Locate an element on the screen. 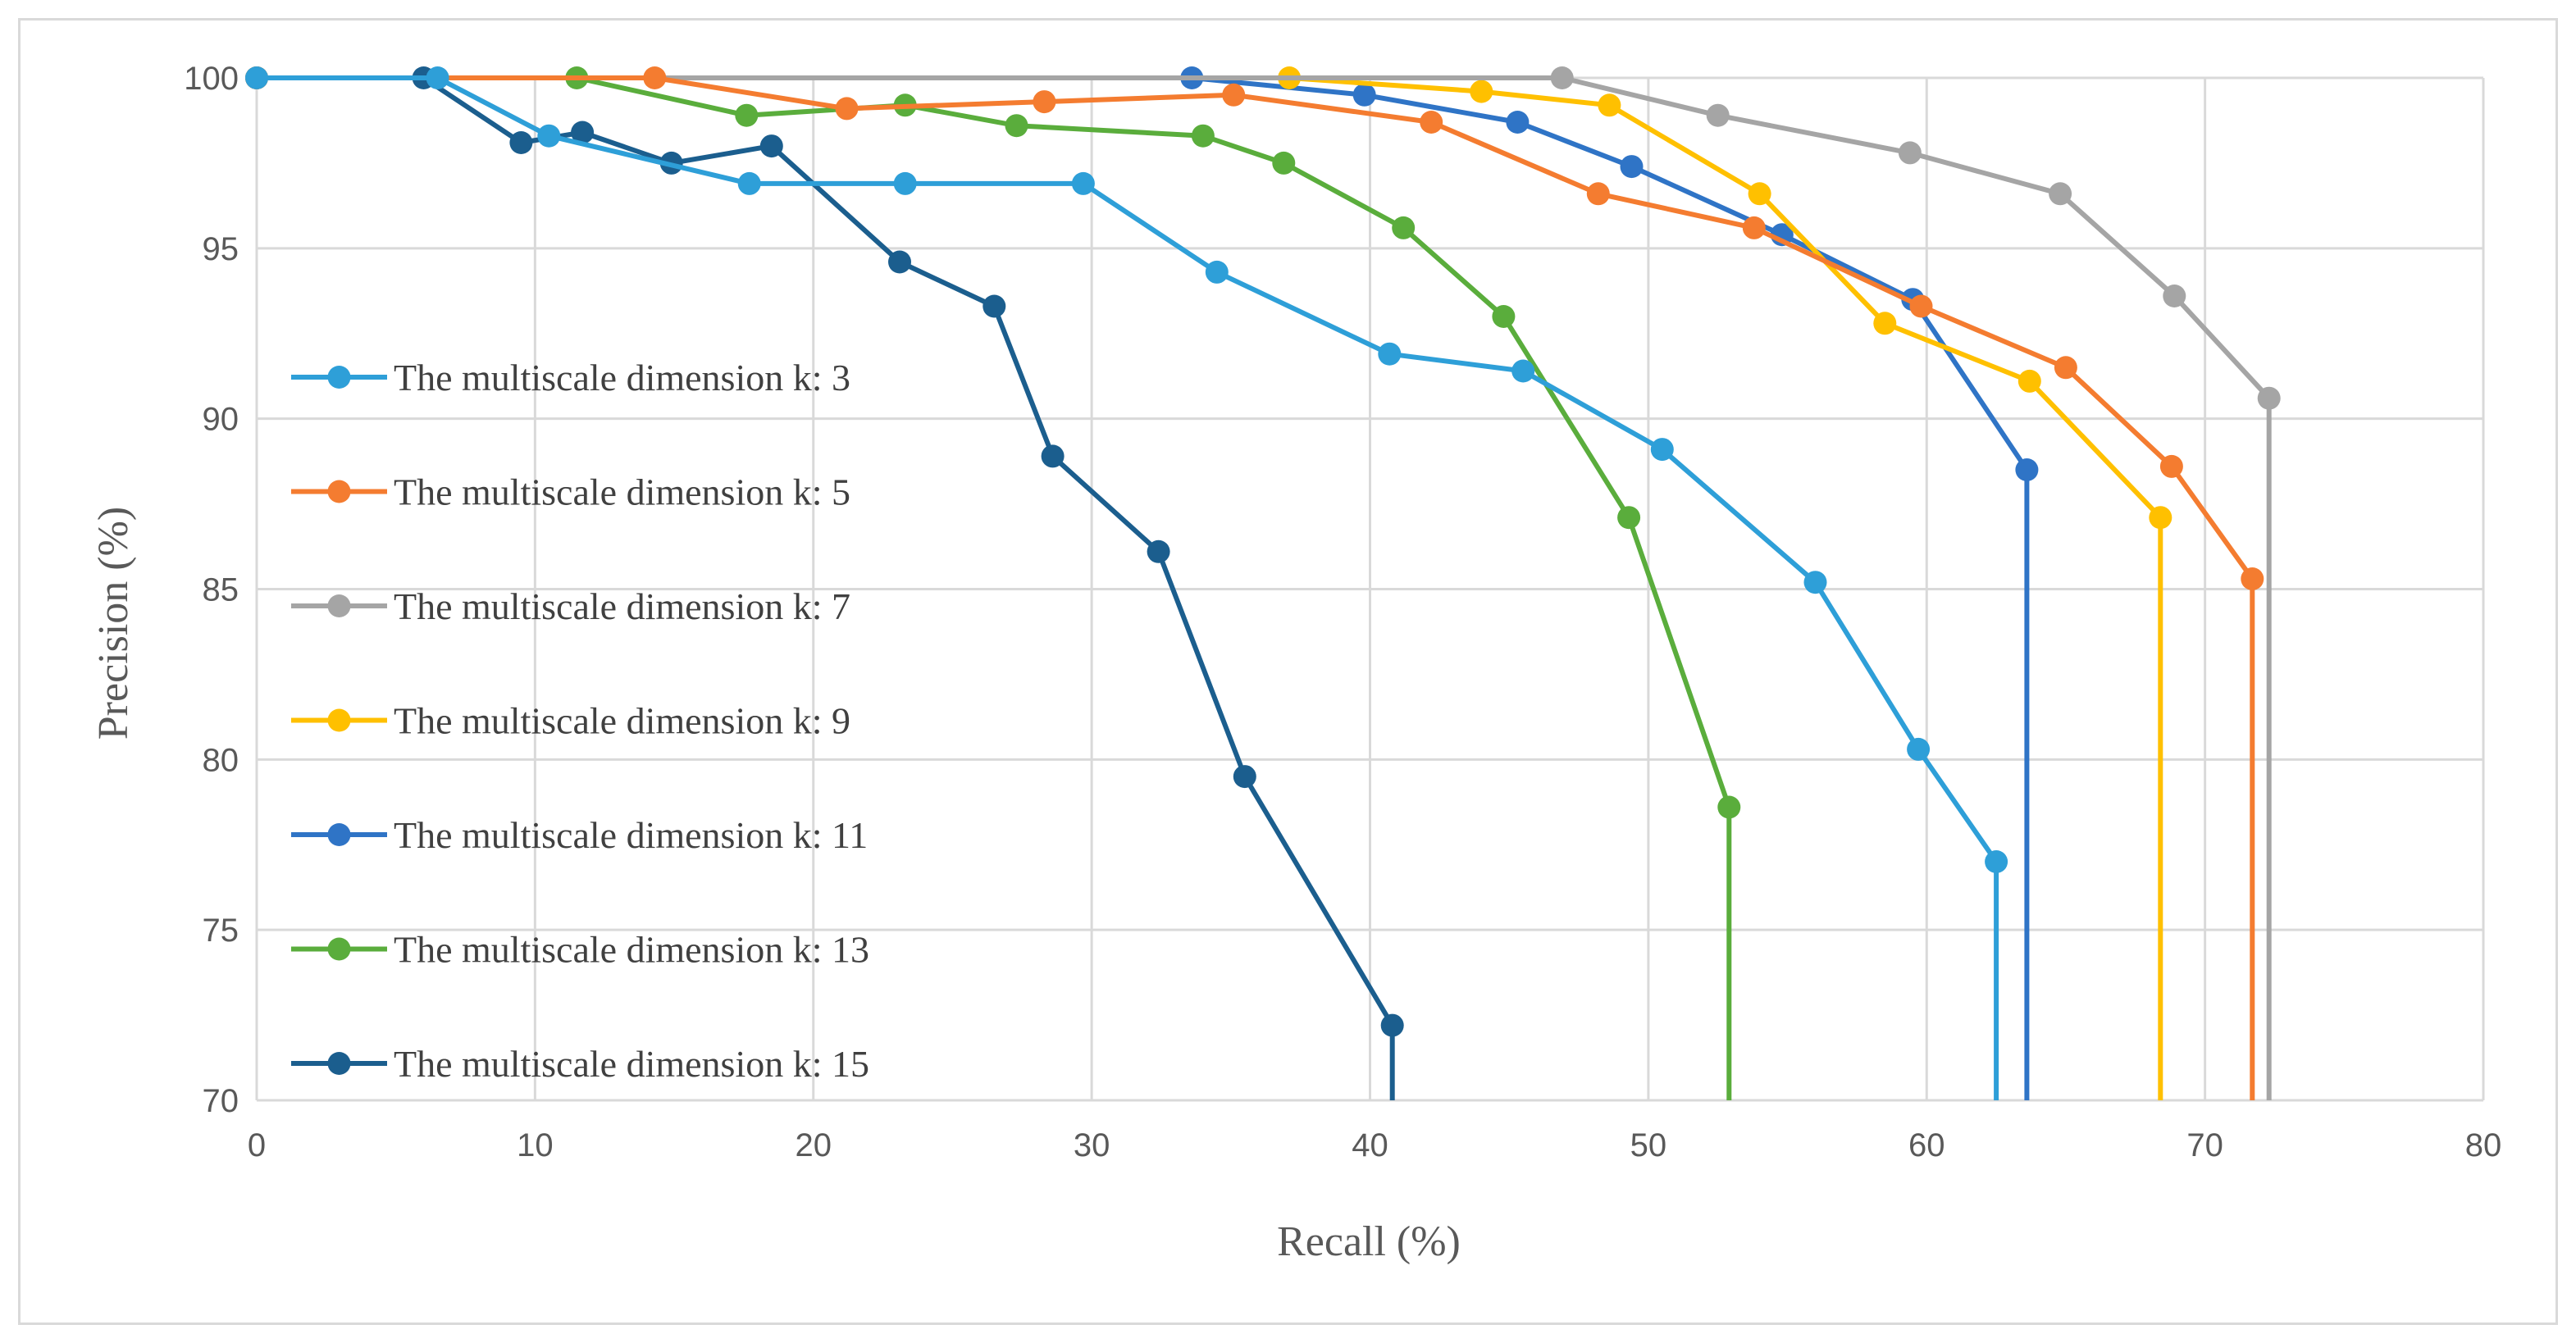 This screenshot has width=2576, height=1343. legend-label: The multiscale dimension k: 5 is located at coordinates (622, 492).